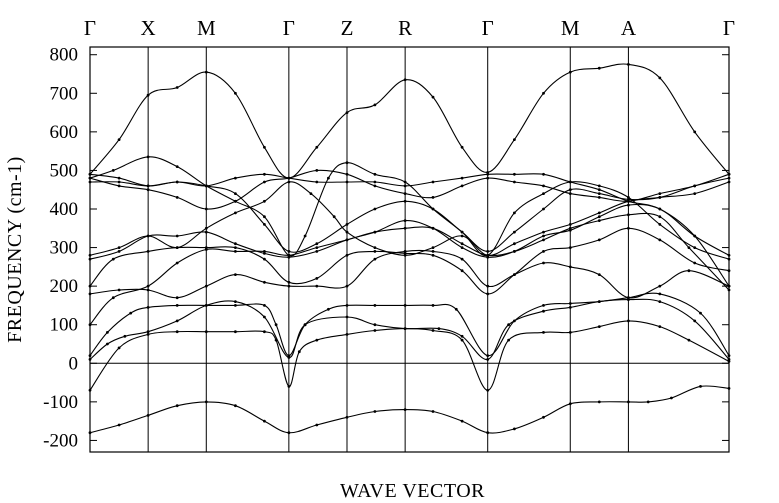 Image resolution: width=779 pixels, height=503 pixels. Describe the element at coordinates (64, 132) in the screenshot. I see `y-tick-label: 600` at that location.